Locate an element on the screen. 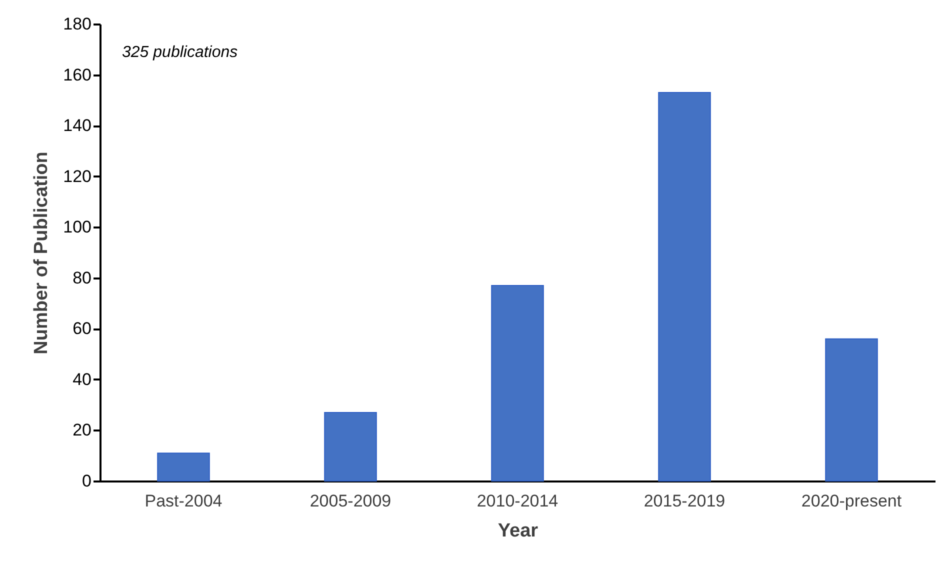 Image resolution: width=944 pixels, height=565 pixels. x-tick-label: 2010-2014 is located at coordinates (517, 501).